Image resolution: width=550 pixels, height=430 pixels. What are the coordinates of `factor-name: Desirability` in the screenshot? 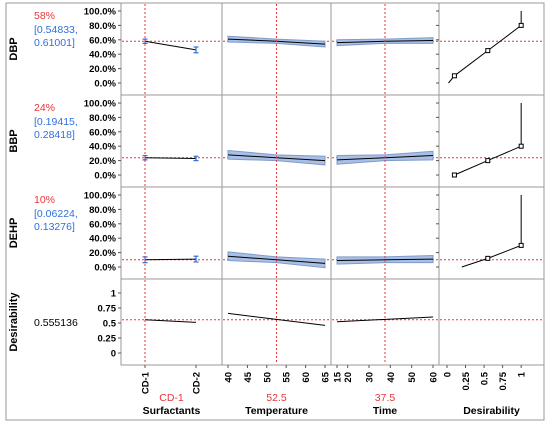 It's located at (491, 411).